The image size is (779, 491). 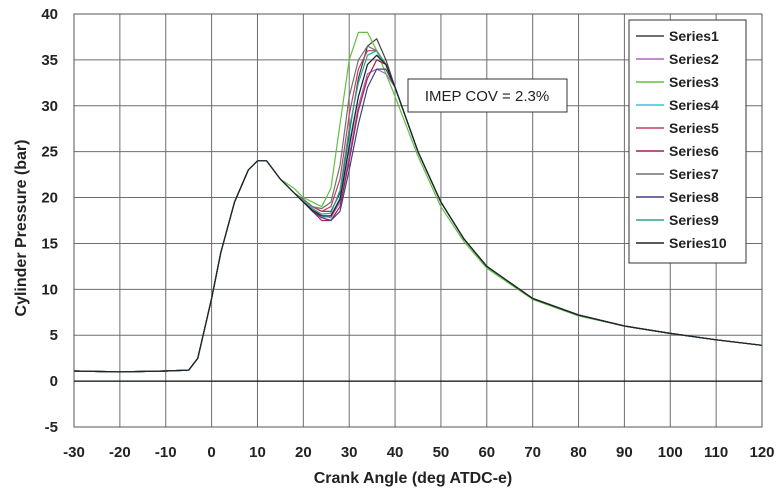 What do you see at coordinates (51, 427) in the screenshot?
I see `y-tick-label: -5` at bounding box center [51, 427].